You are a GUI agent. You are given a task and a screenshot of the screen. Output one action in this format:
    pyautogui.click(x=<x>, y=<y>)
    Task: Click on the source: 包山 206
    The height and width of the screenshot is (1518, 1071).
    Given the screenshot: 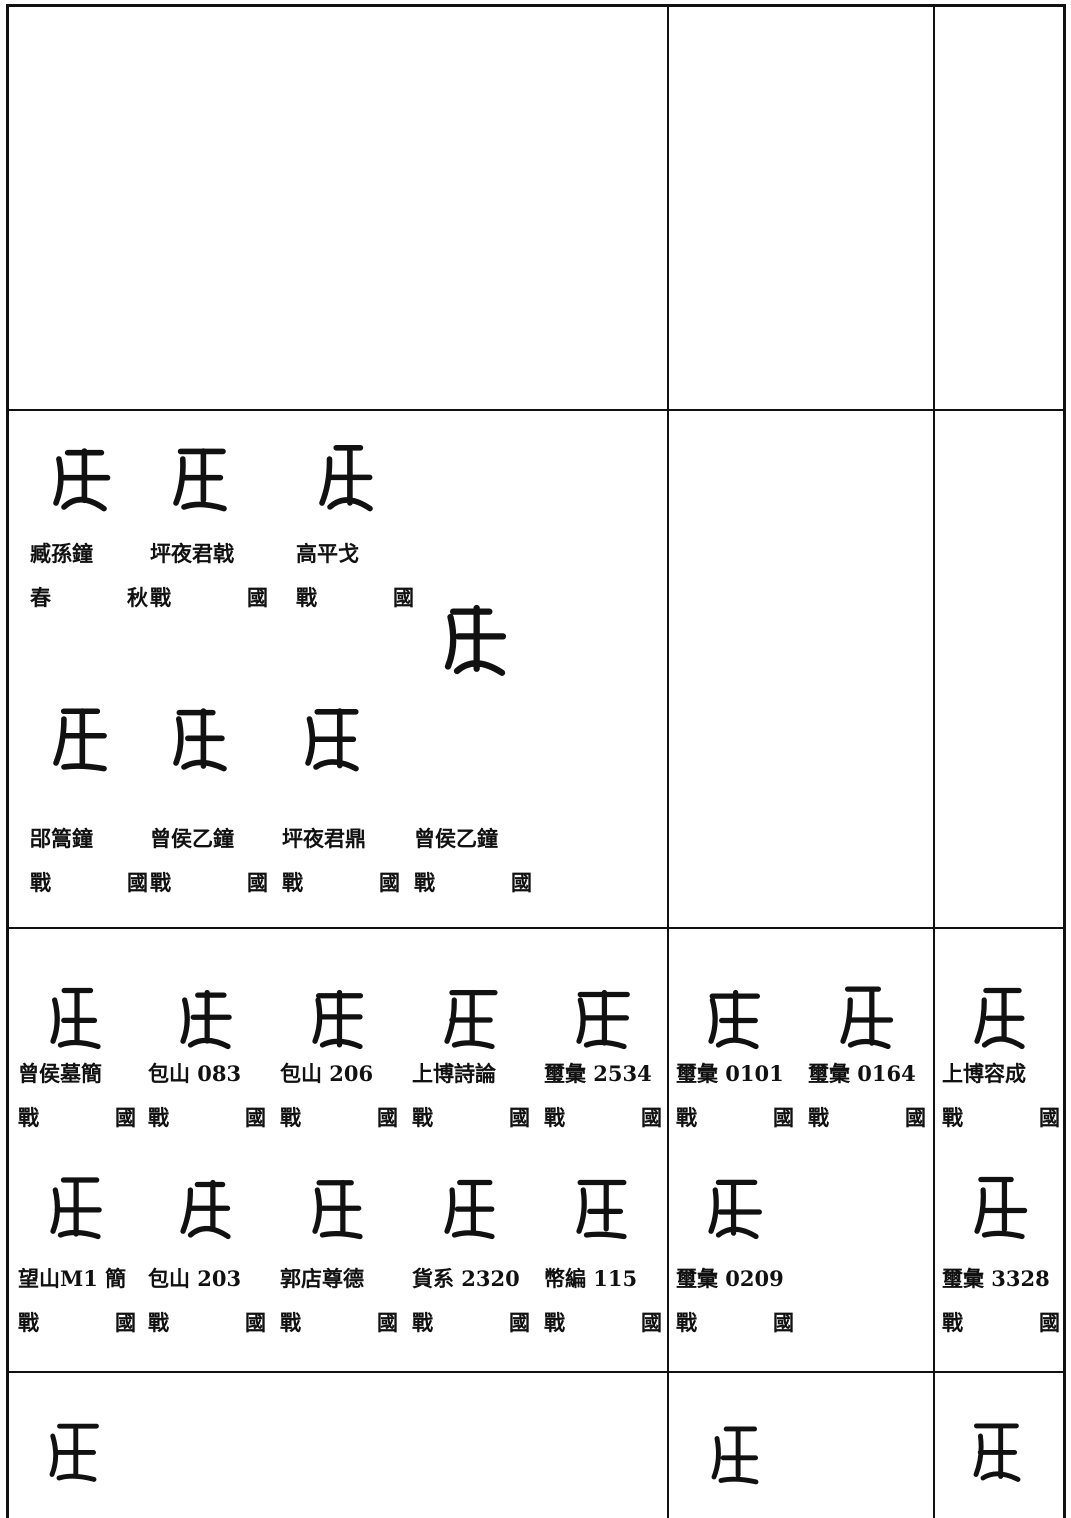 What is the action you would take?
    pyautogui.click(x=327, y=1073)
    